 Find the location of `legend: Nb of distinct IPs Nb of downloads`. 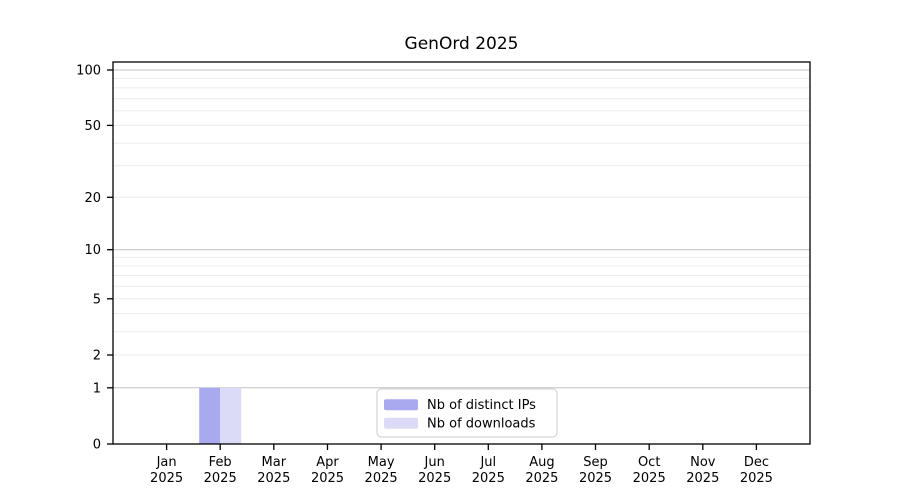

legend: Nb of distinct IPs Nb of downloads is located at coordinates (467, 413).